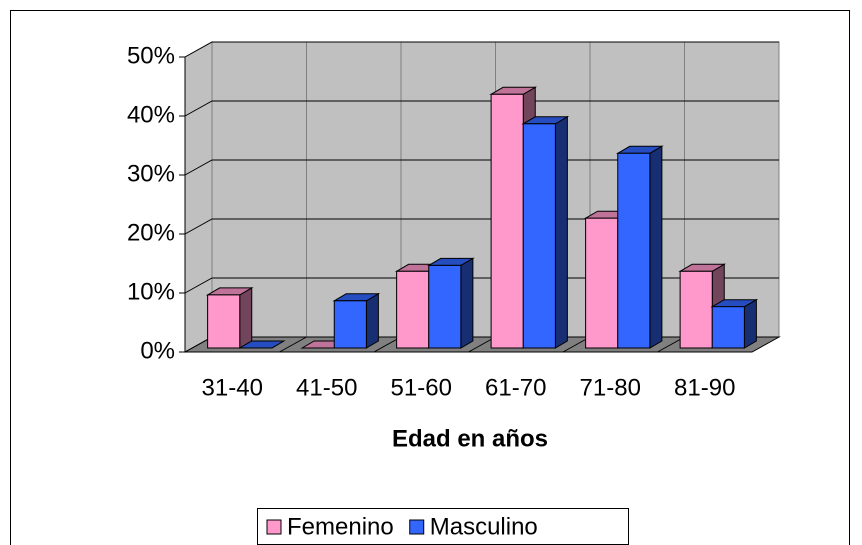  Describe the element at coordinates (340, 526) in the screenshot. I see `legend-label: Femenino` at that location.